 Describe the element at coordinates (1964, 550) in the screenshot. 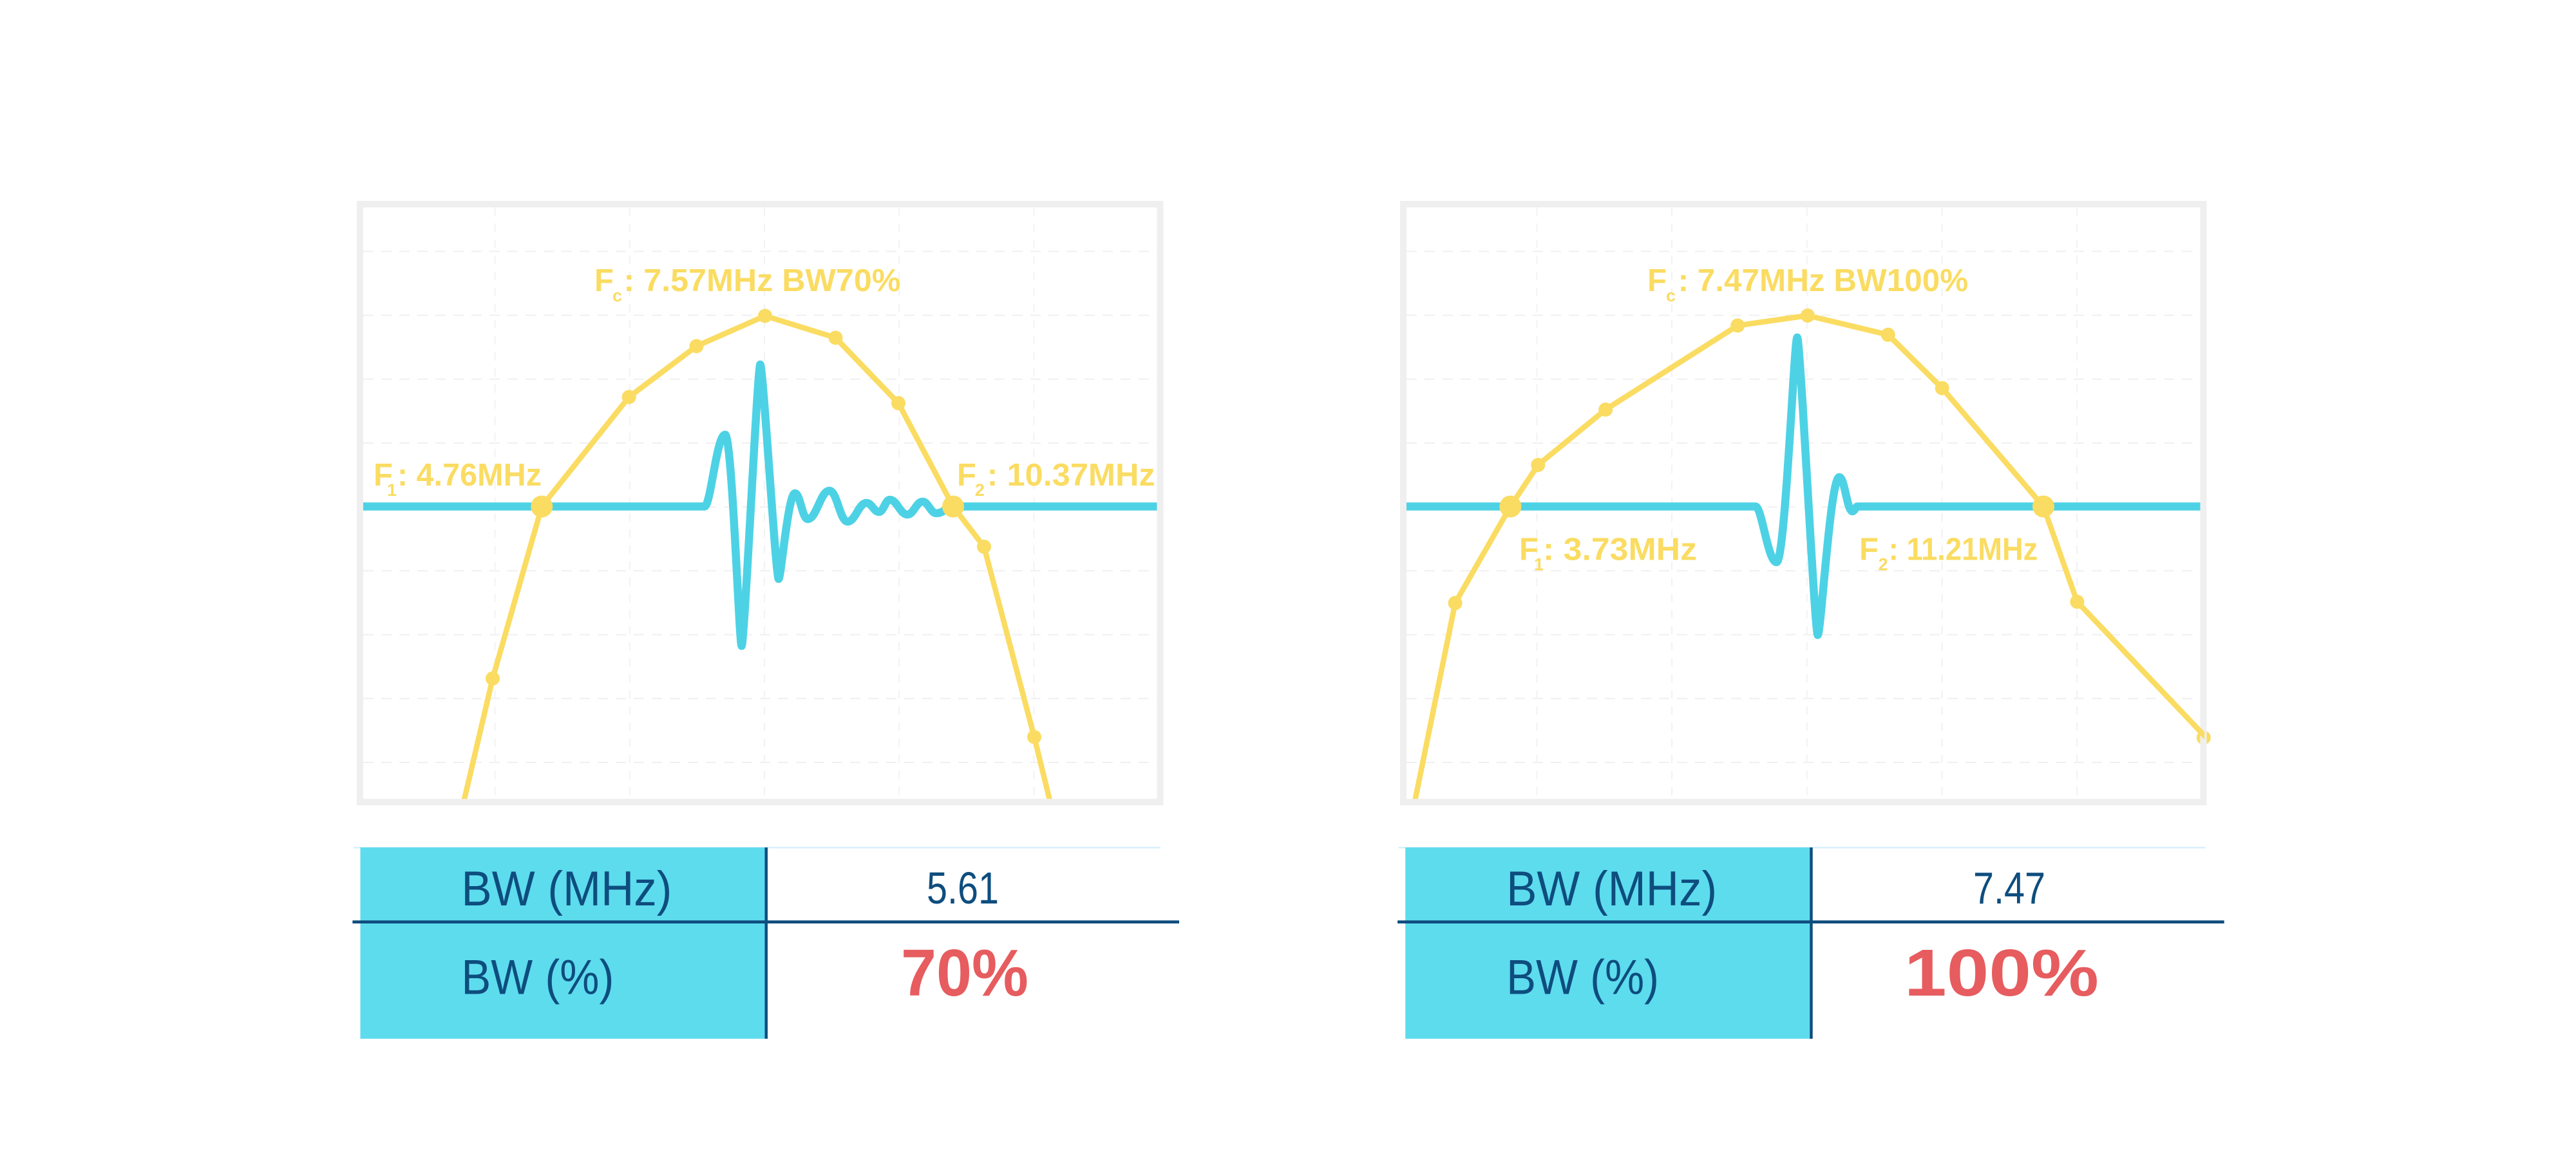

I see `svg-text:: 11.21MHz: : 11.21MHz` at that location.